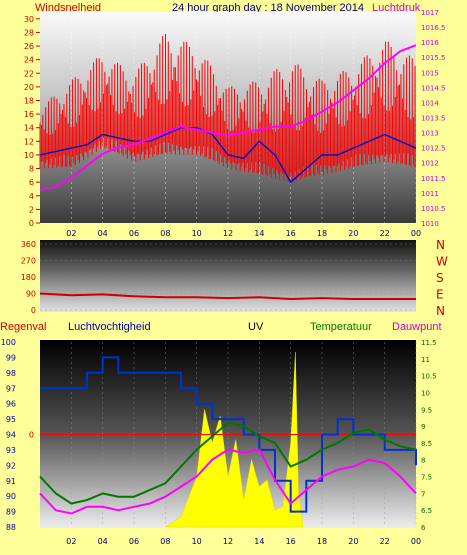 The image size is (467, 555). Describe the element at coordinates (433, 119) in the screenshot. I see `pressure-tick-label: 1013.5` at that location.